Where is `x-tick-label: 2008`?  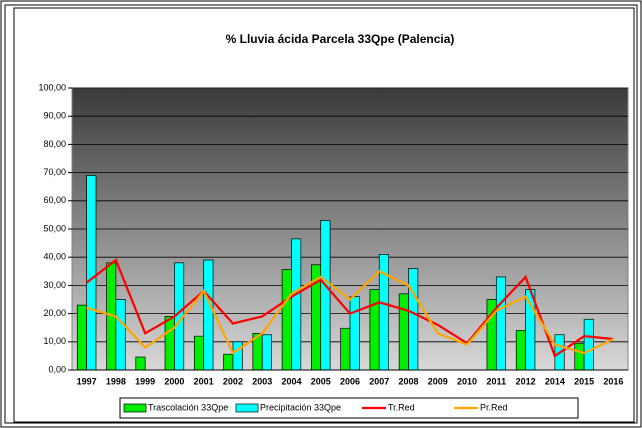
x-tick-label: 2008 is located at coordinates (409, 381).